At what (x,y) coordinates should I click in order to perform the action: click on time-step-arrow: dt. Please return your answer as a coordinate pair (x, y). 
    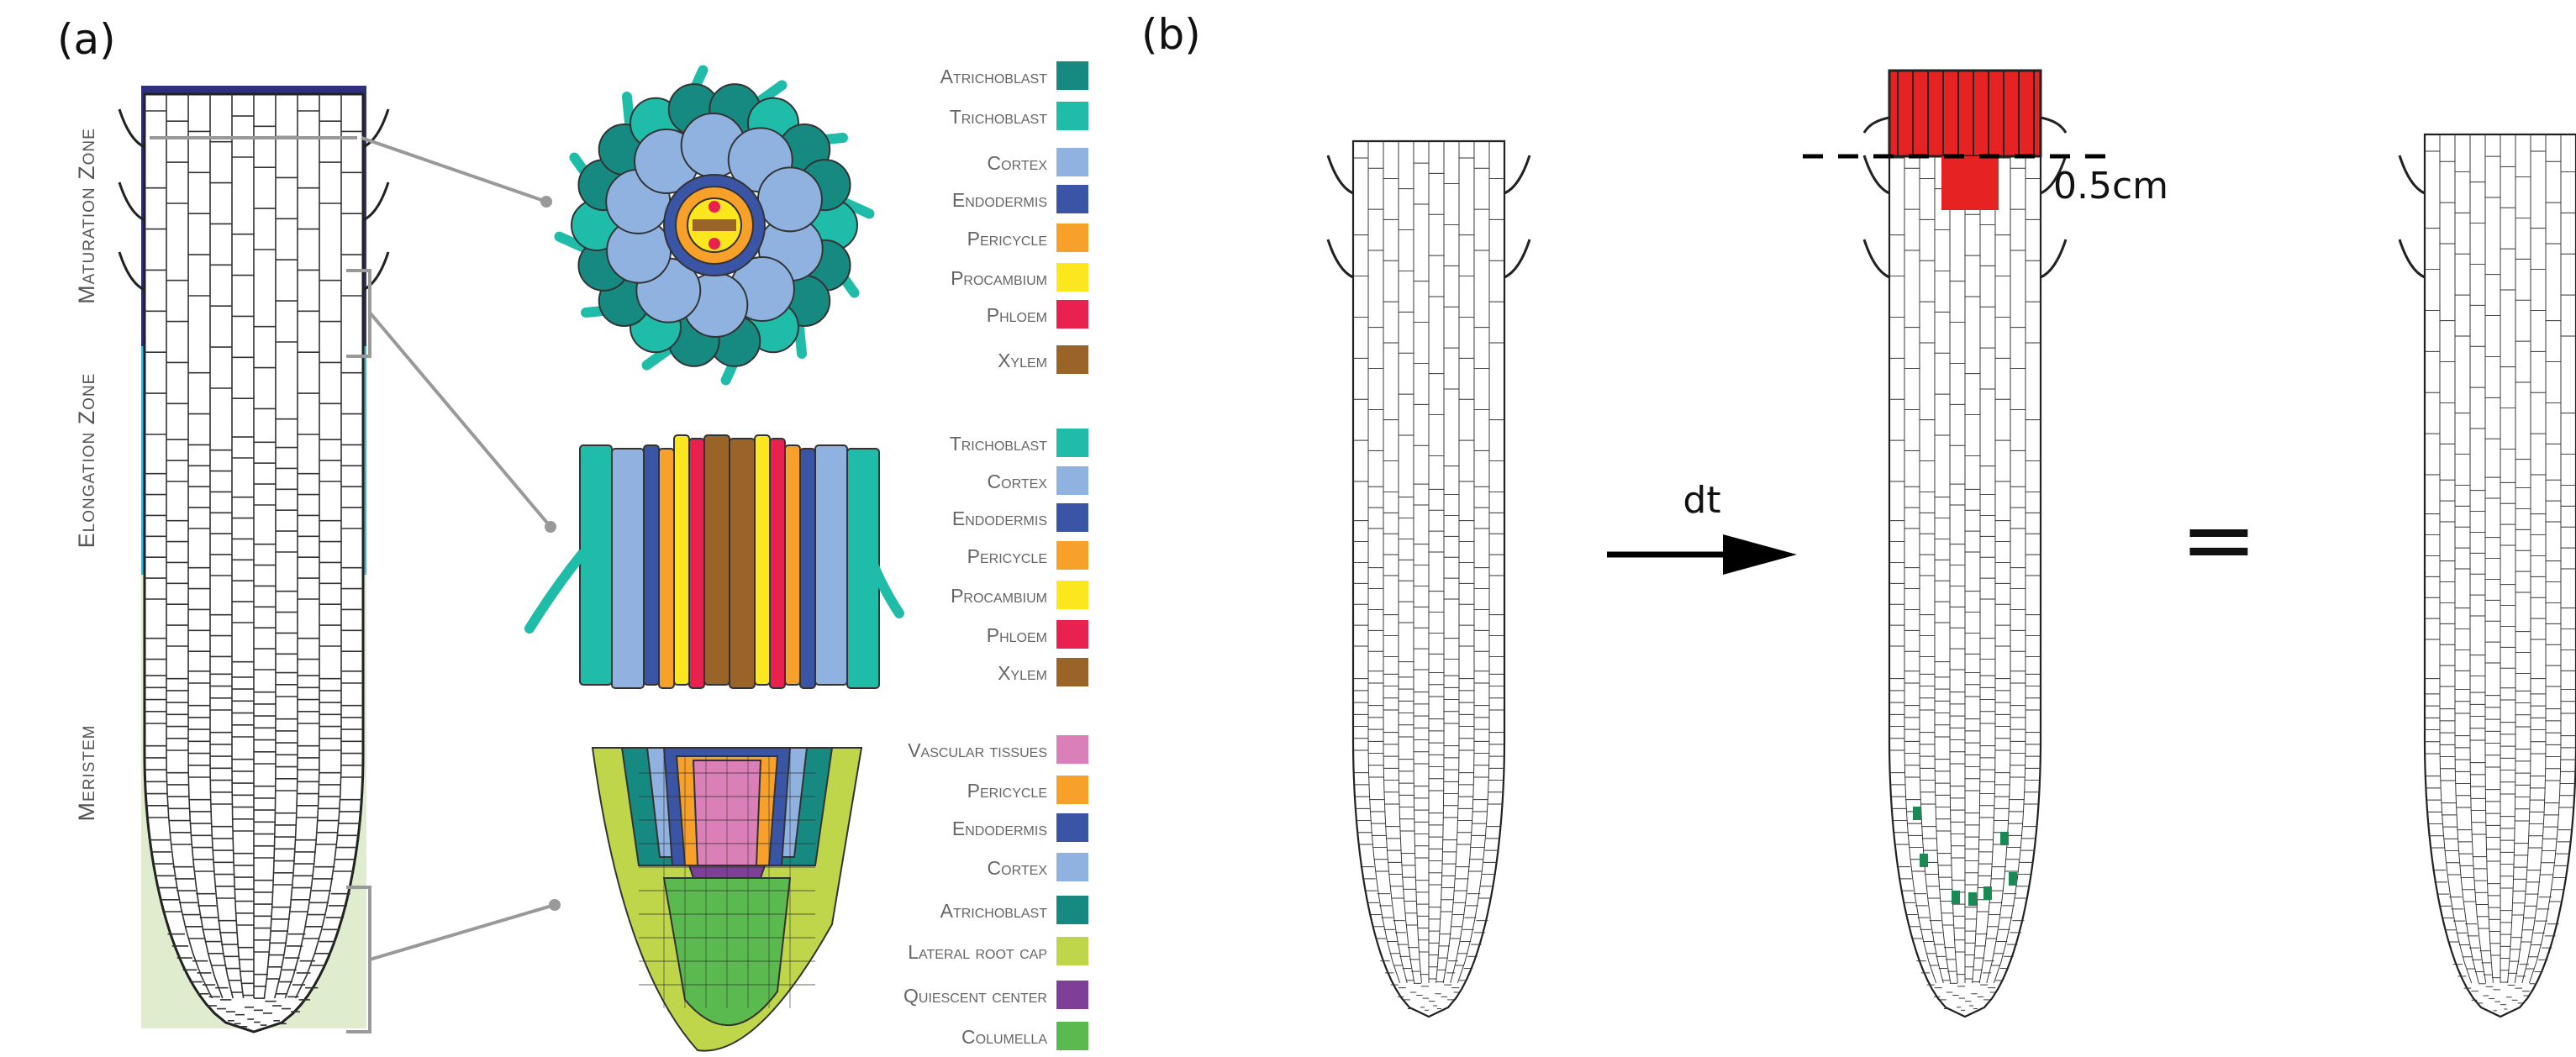
    Looking at the image, I should click on (1702, 527).